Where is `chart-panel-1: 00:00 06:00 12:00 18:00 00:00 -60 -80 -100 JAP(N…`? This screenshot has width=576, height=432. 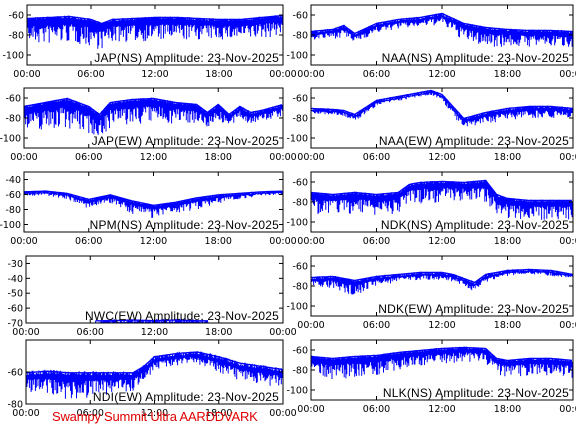
chart-panel-1: 00:00 06:00 12:00 18:00 00:00 -60 -80 -100 JAP(N… is located at coordinates (149, 42).